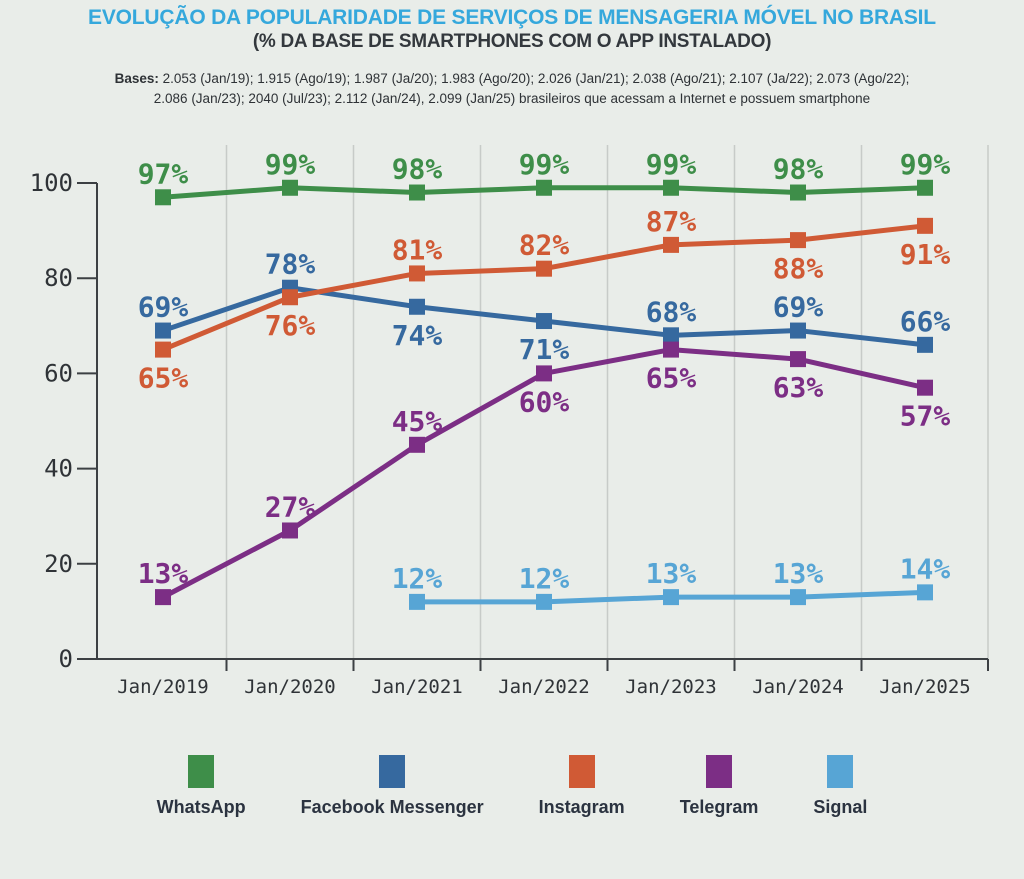  I want to click on data-label: 88%, so click(798, 268).